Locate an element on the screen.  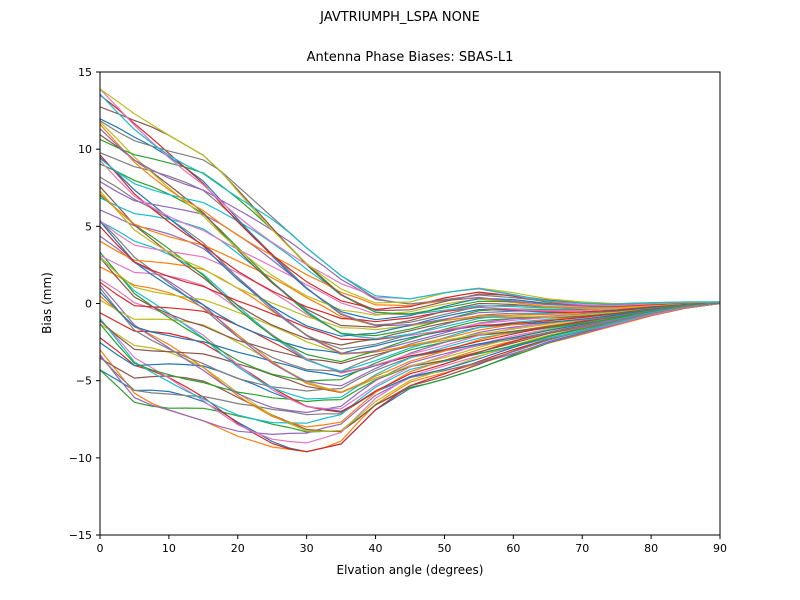
x-tick-label: 20 is located at coordinates (238, 548).